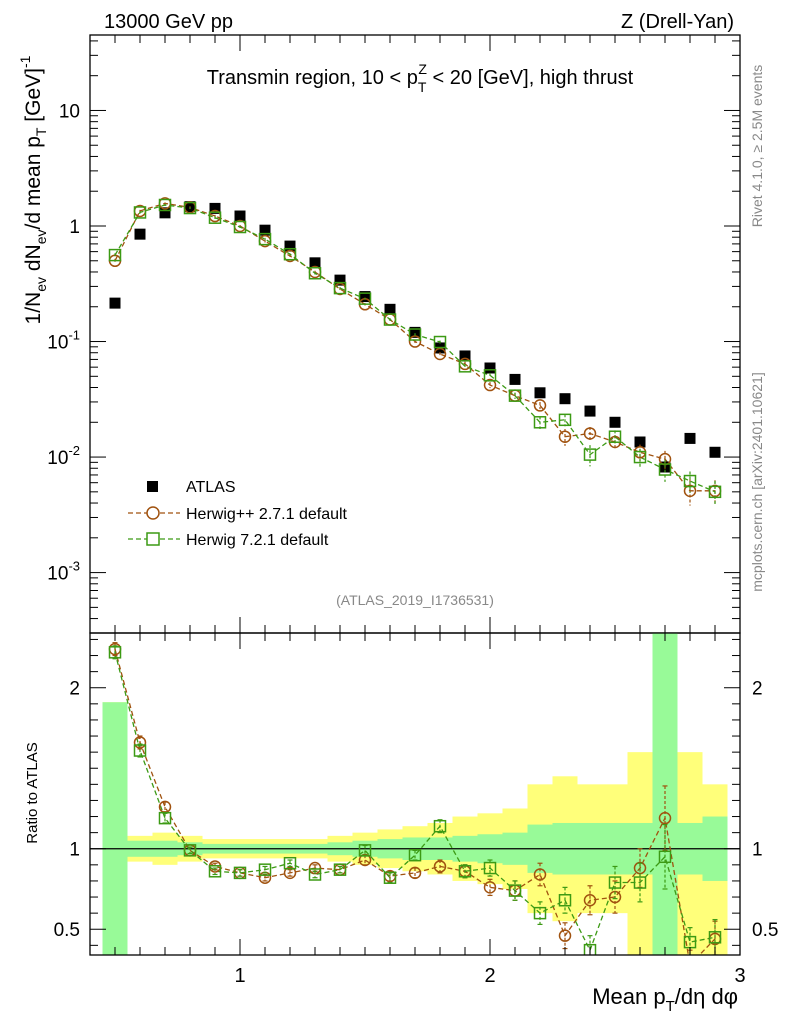  What do you see at coordinates (153, 513) in the screenshot?
I see `legend-herwigpp-marker` at bounding box center [153, 513].